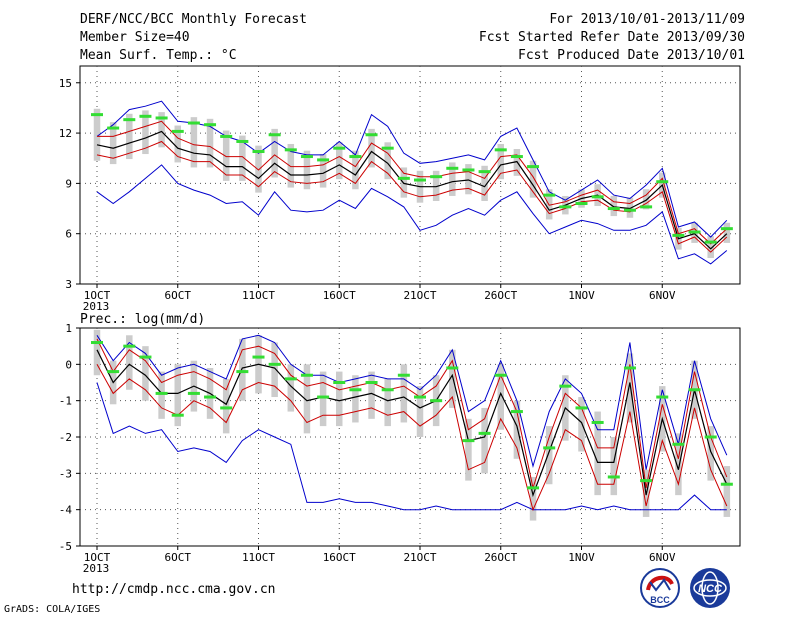  What do you see at coordinates (174, 589) in the screenshot?
I see `source-url: http://cmdp.ncc.cma.gov.cn` at bounding box center [174, 589].